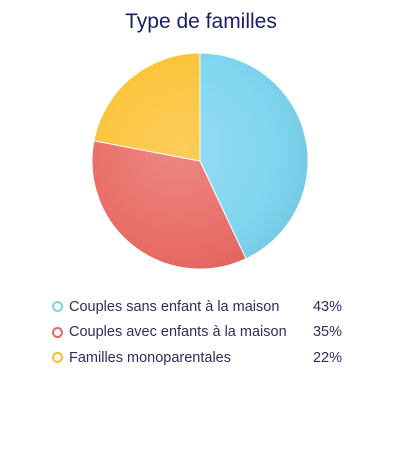  What do you see at coordinates (201, 21) in the screenshot?
I see `chart-title: Type de familles` at bounding box center [201, 21].